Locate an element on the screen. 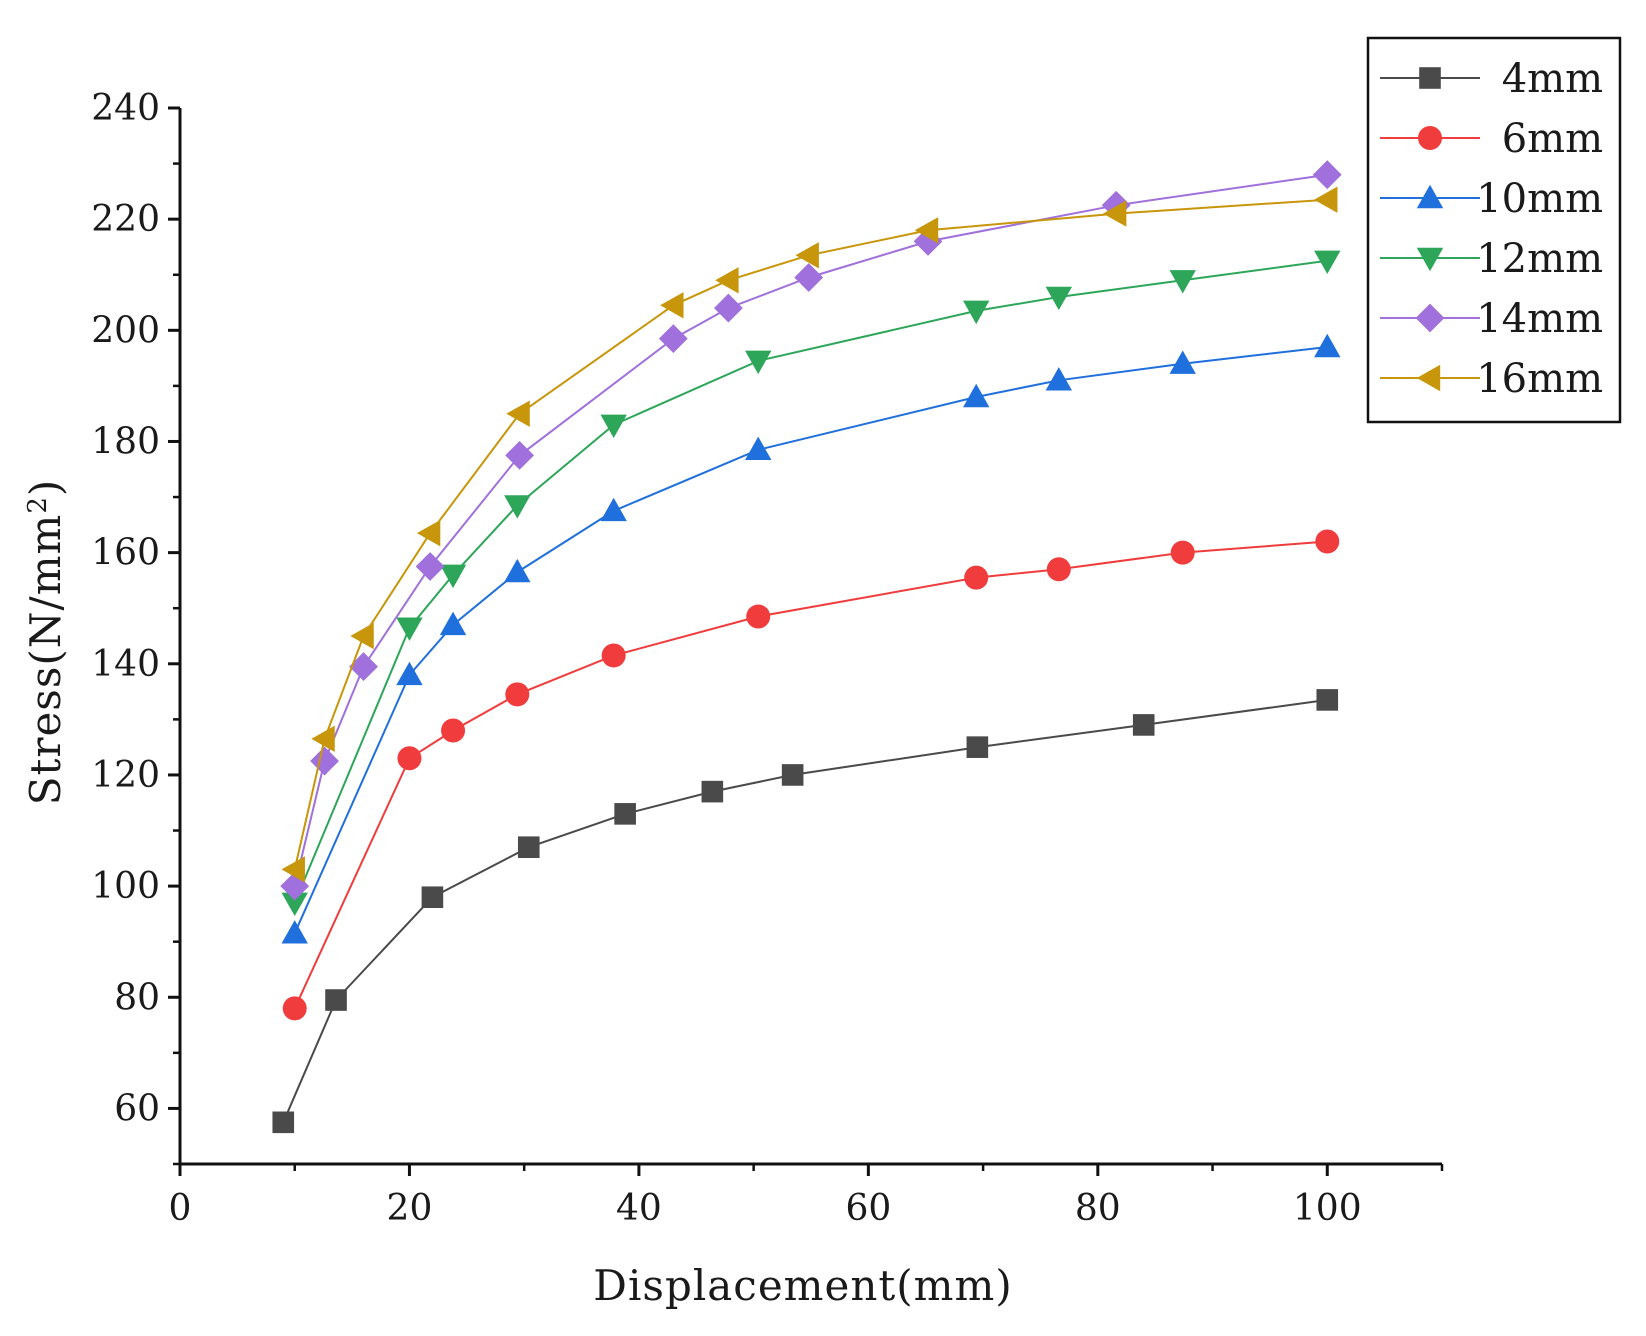 Image resolution: width=1646 pixels, height=1336 pixels. y-tick-label: 80 is located at coordinates (137, 997).